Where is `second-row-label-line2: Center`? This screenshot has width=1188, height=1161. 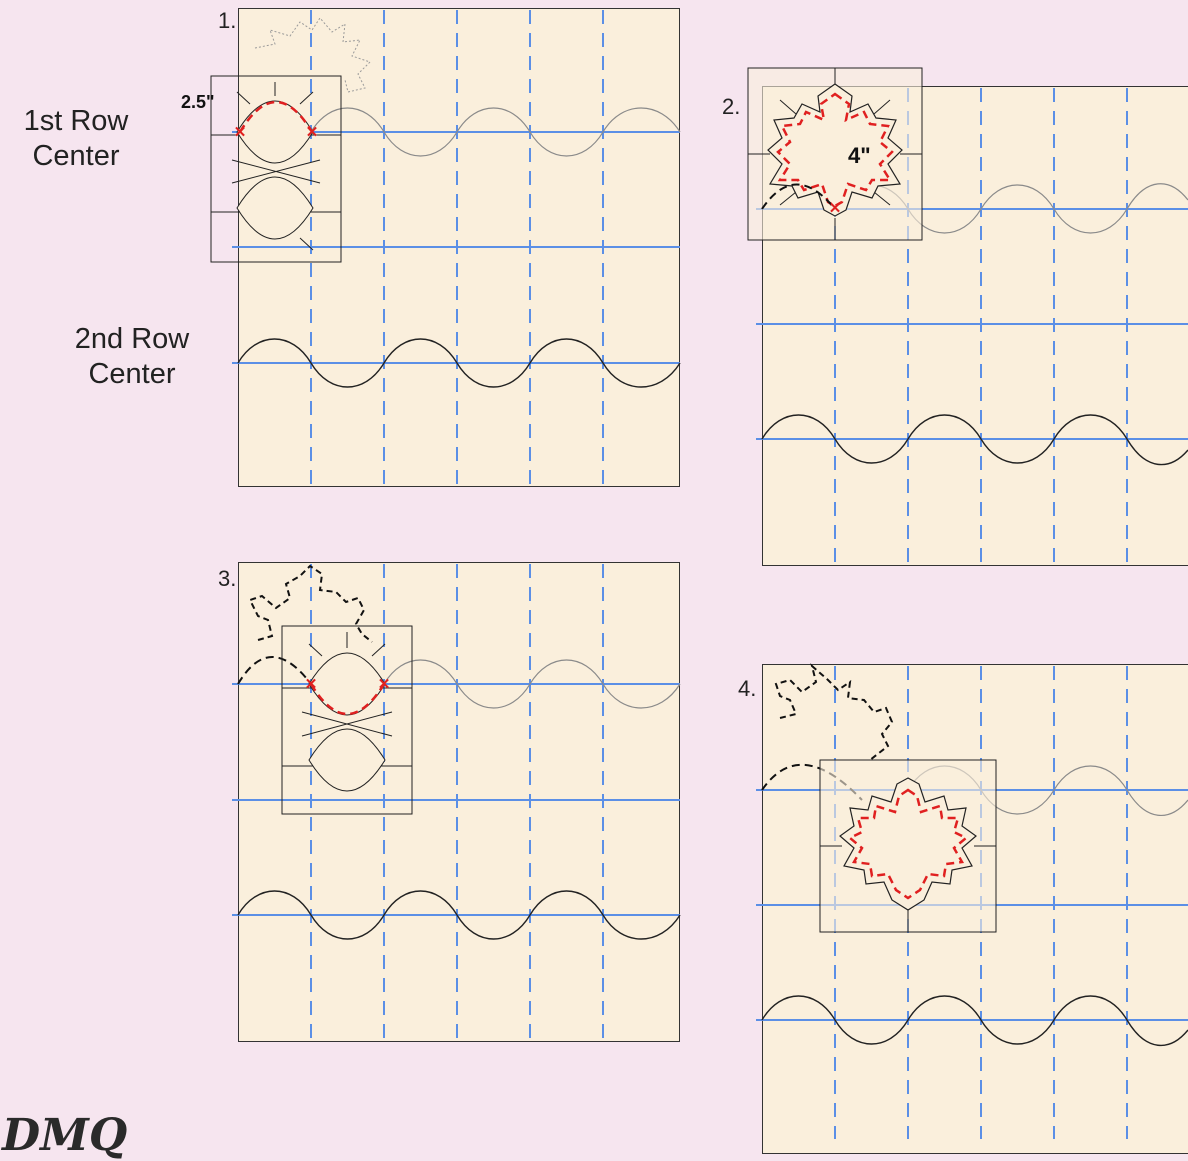 second-row-label-line2: Center is located at coordinates (132, 373).